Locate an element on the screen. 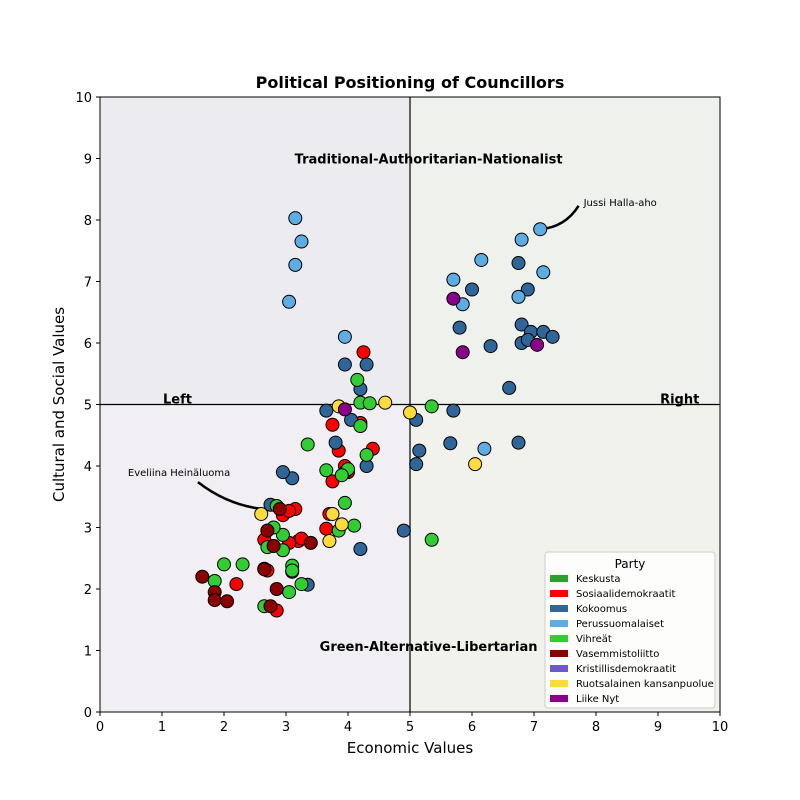 The image size is (800, 800). y-tick-label: 5 is located at coordinates (88, 406).